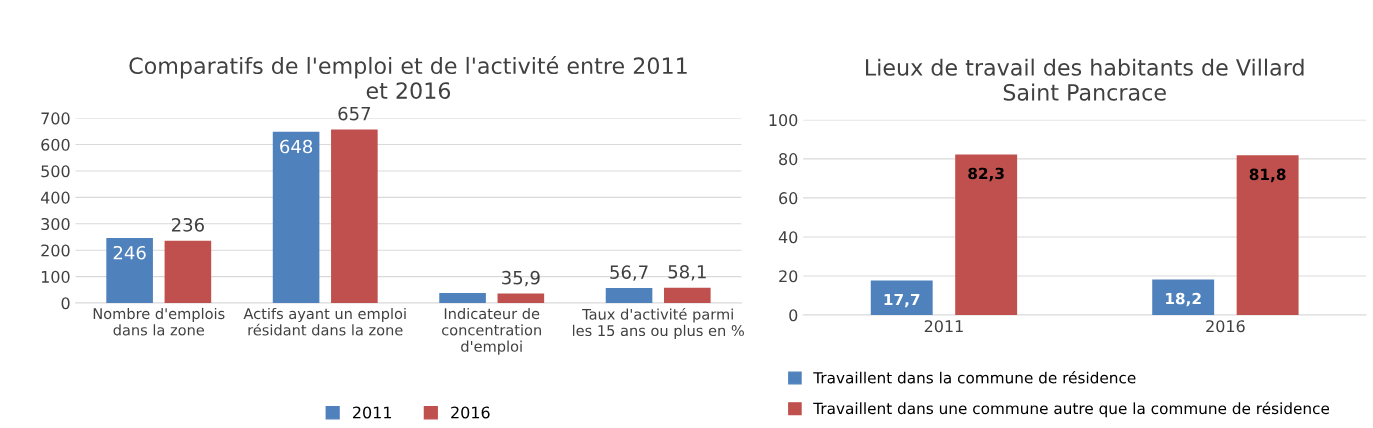 The width and height of the screenshot is (1373, 428). Describe the element at coordinates (1071, 409) in the screenshot. I see `legend-label: Travaillent dans une commune autre que la commune de résidence` at that location.